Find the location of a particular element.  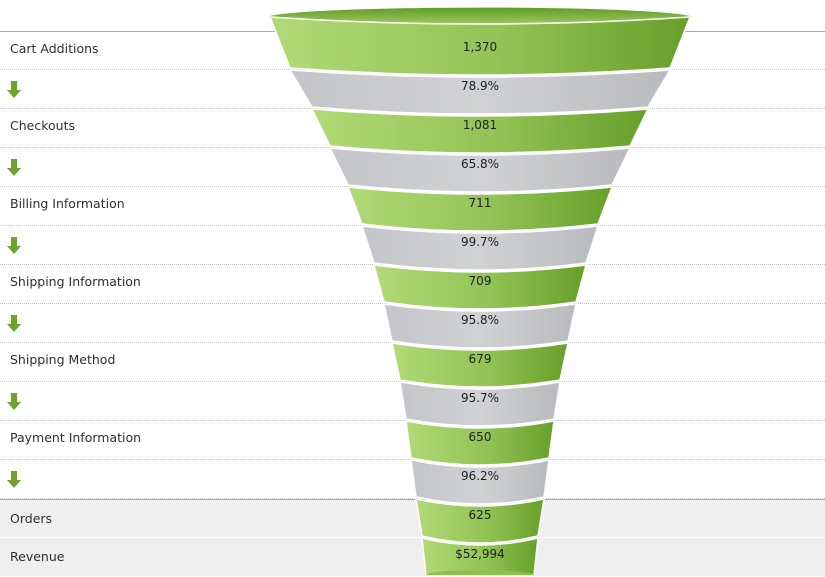

conversion-rate-label: 95.7% is located at coordinates (480, 398).